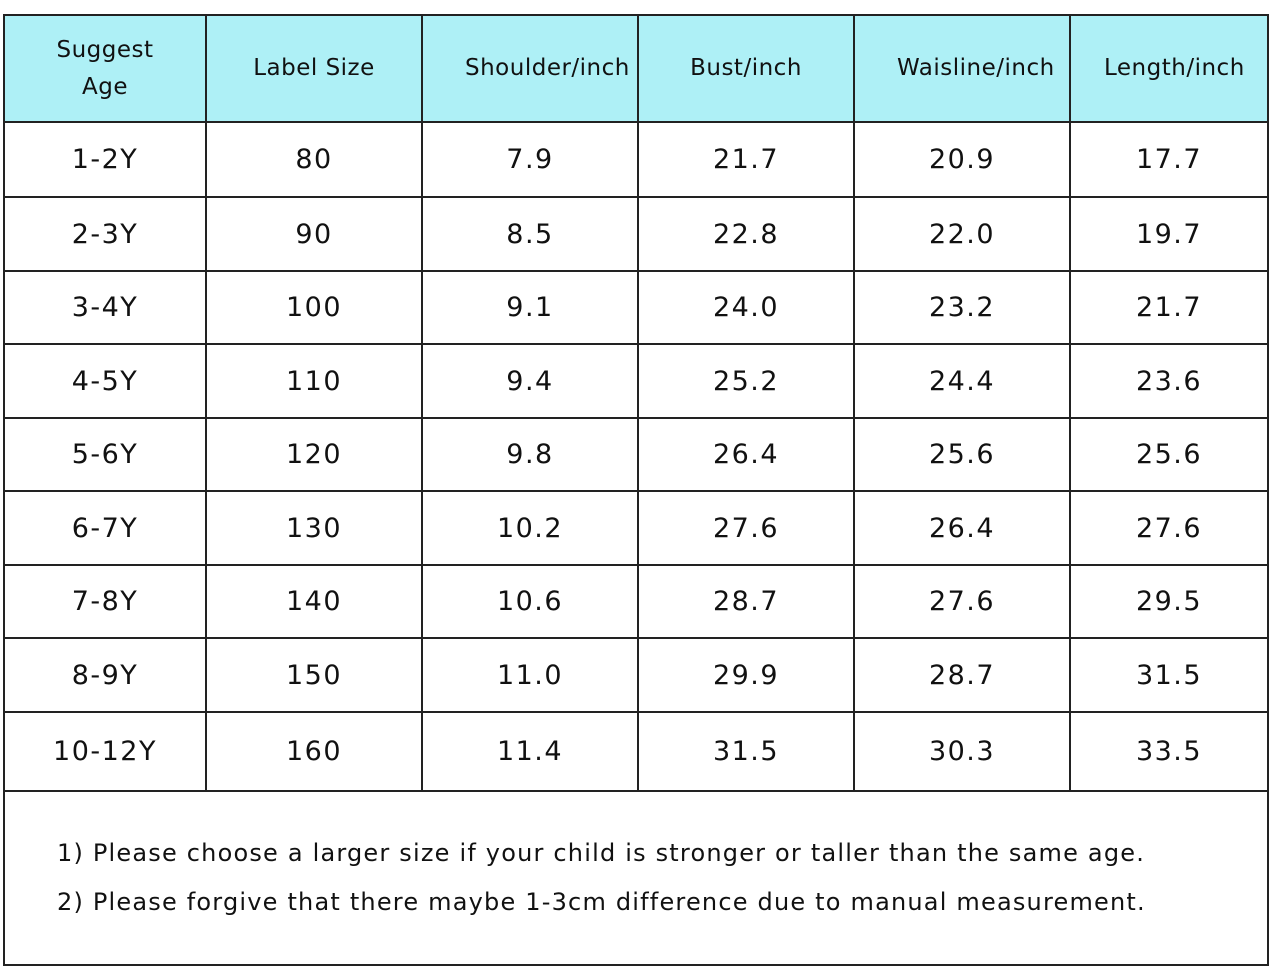  What do you see at coordinates (314, 159) in the screenshot?
I see `data-cell: 80` at bounding box center [314, 159].